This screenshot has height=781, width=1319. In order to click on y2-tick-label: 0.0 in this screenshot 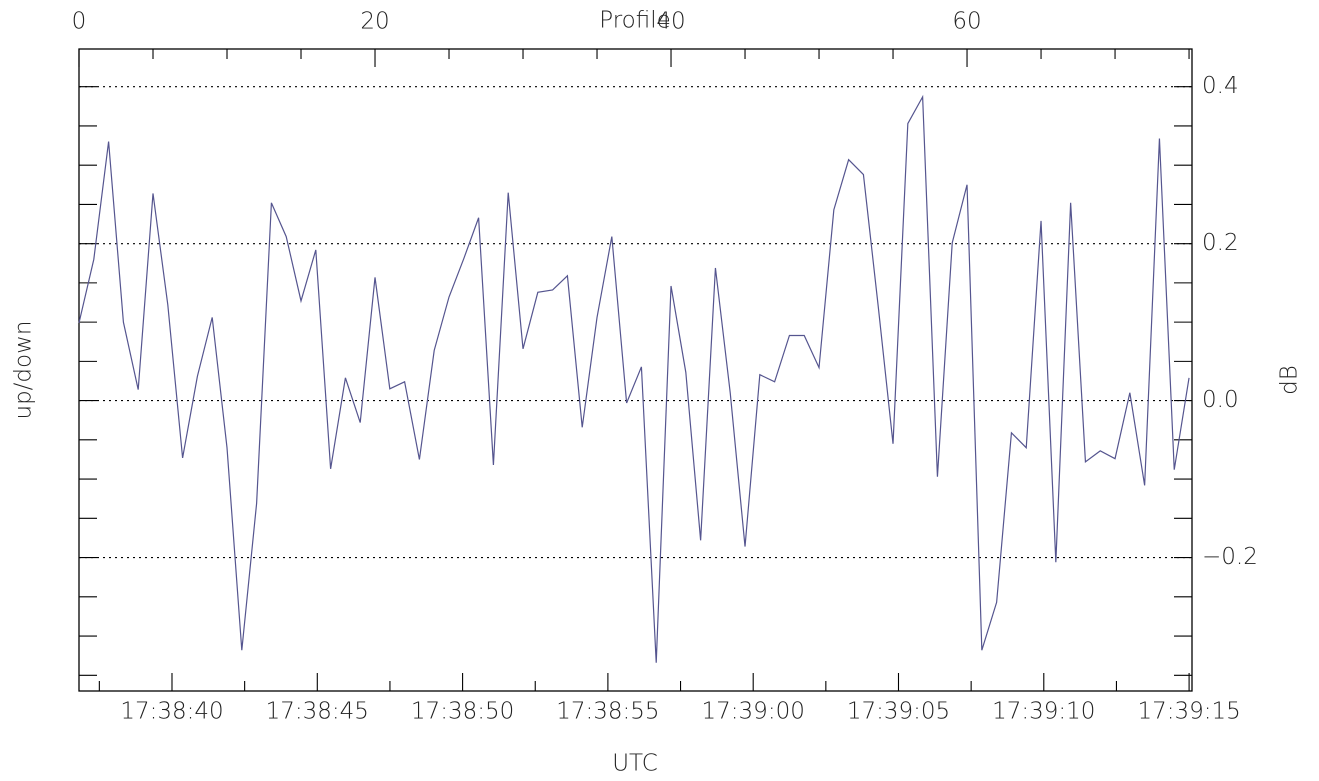, I will do `click(1220, 400)`.